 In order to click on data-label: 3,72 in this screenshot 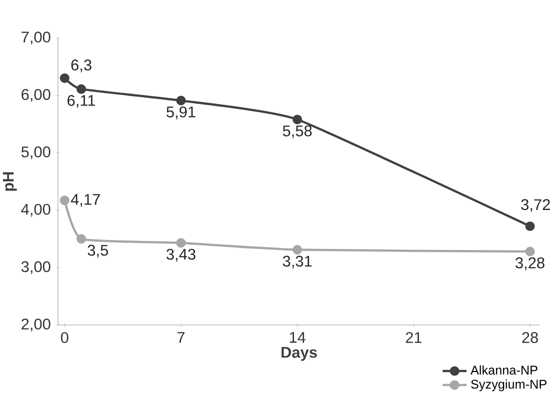, I will do `click(535, 205)`.